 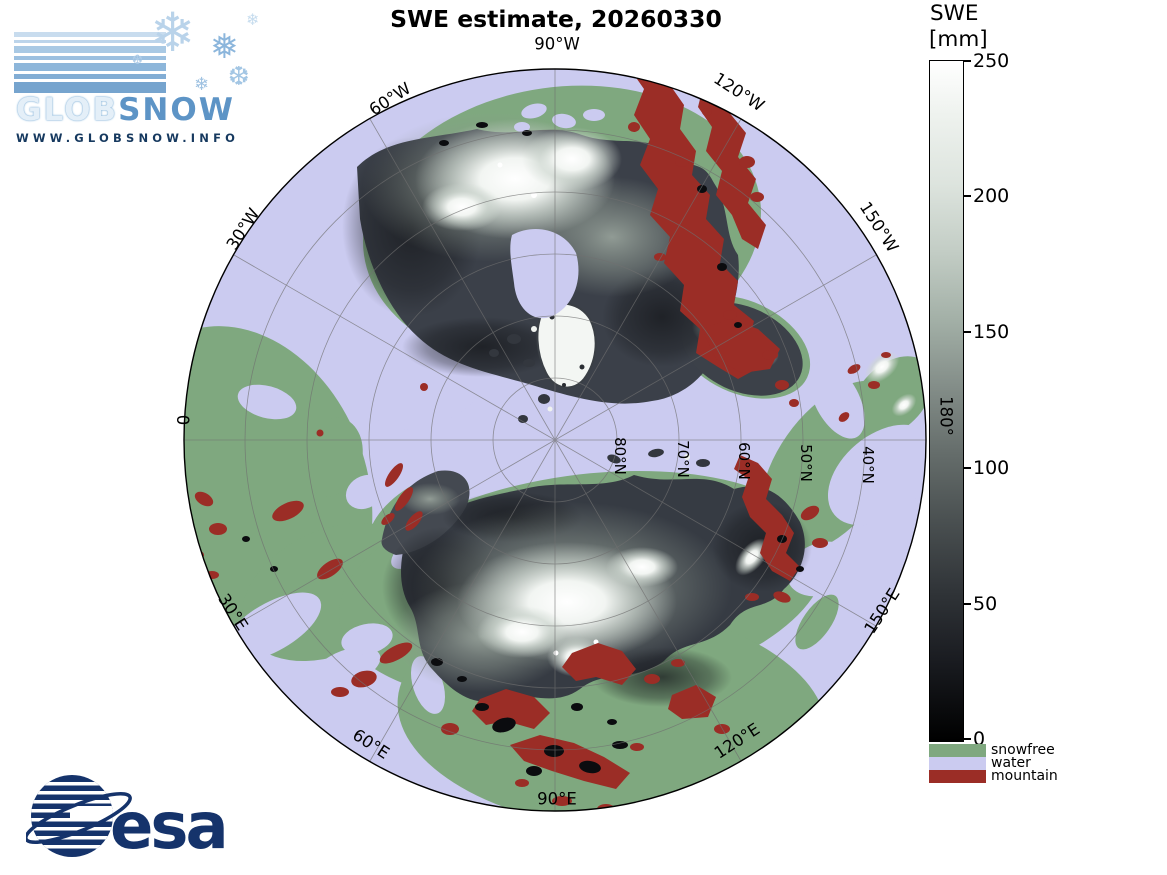 I want to click on esa-globe-icon, so click(x=78, y=816).